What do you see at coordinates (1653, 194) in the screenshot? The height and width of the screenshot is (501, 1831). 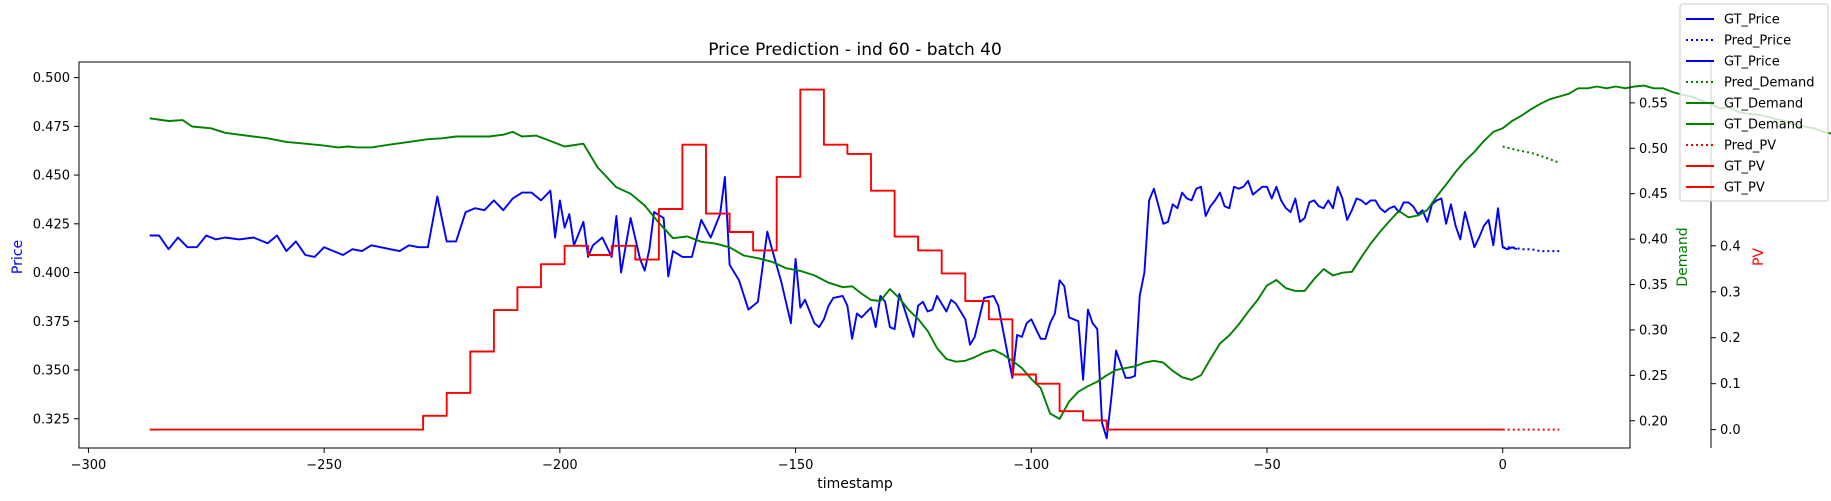 I see `demand-tick-label: 0.45` at bounding box center [1653, 194].